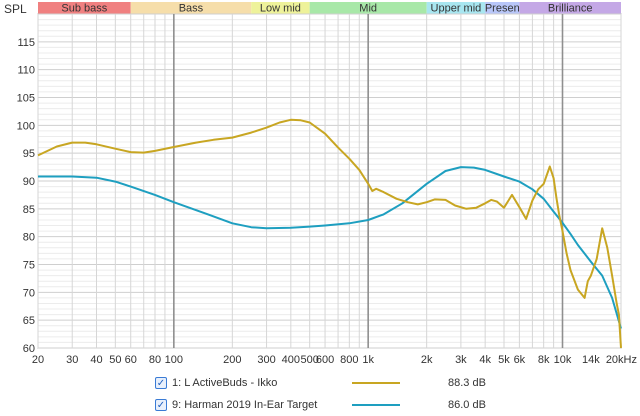 The image size is (640, 416). What do you see at coordinates (26, 71) in the screenshot?
I see `y-tick-label: 110` at bounding box center [26, 71].